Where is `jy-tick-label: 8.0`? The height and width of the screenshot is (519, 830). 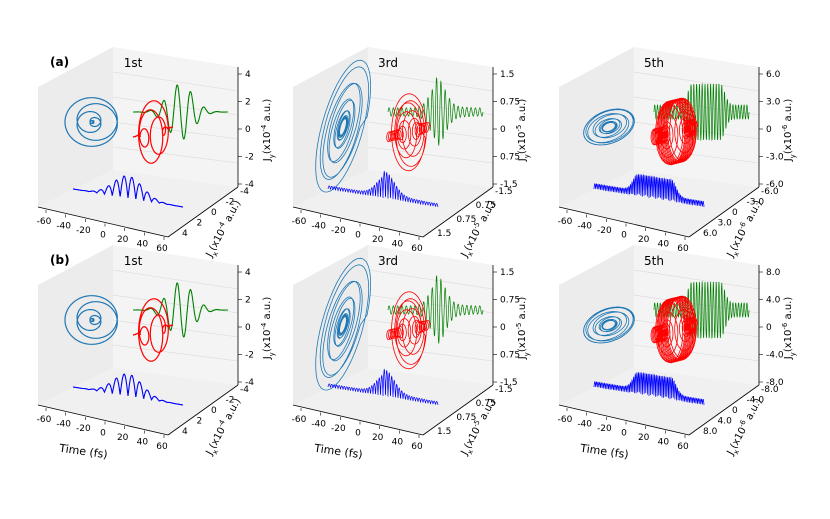
jy-tick-label: 8.0 is located at coordinates (773, 273).